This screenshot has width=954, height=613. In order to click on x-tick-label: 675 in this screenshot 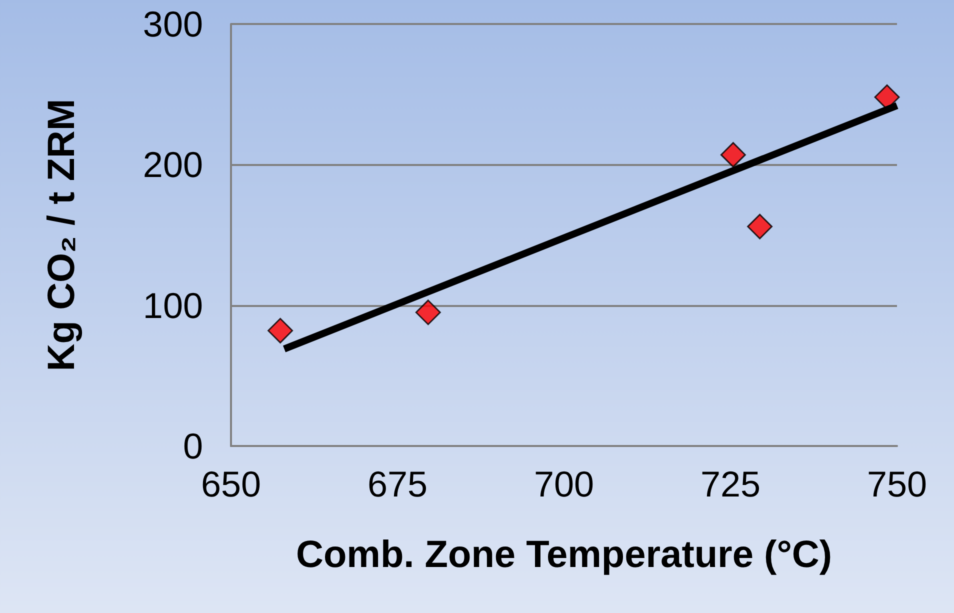, I will do `click(397, 484)`.